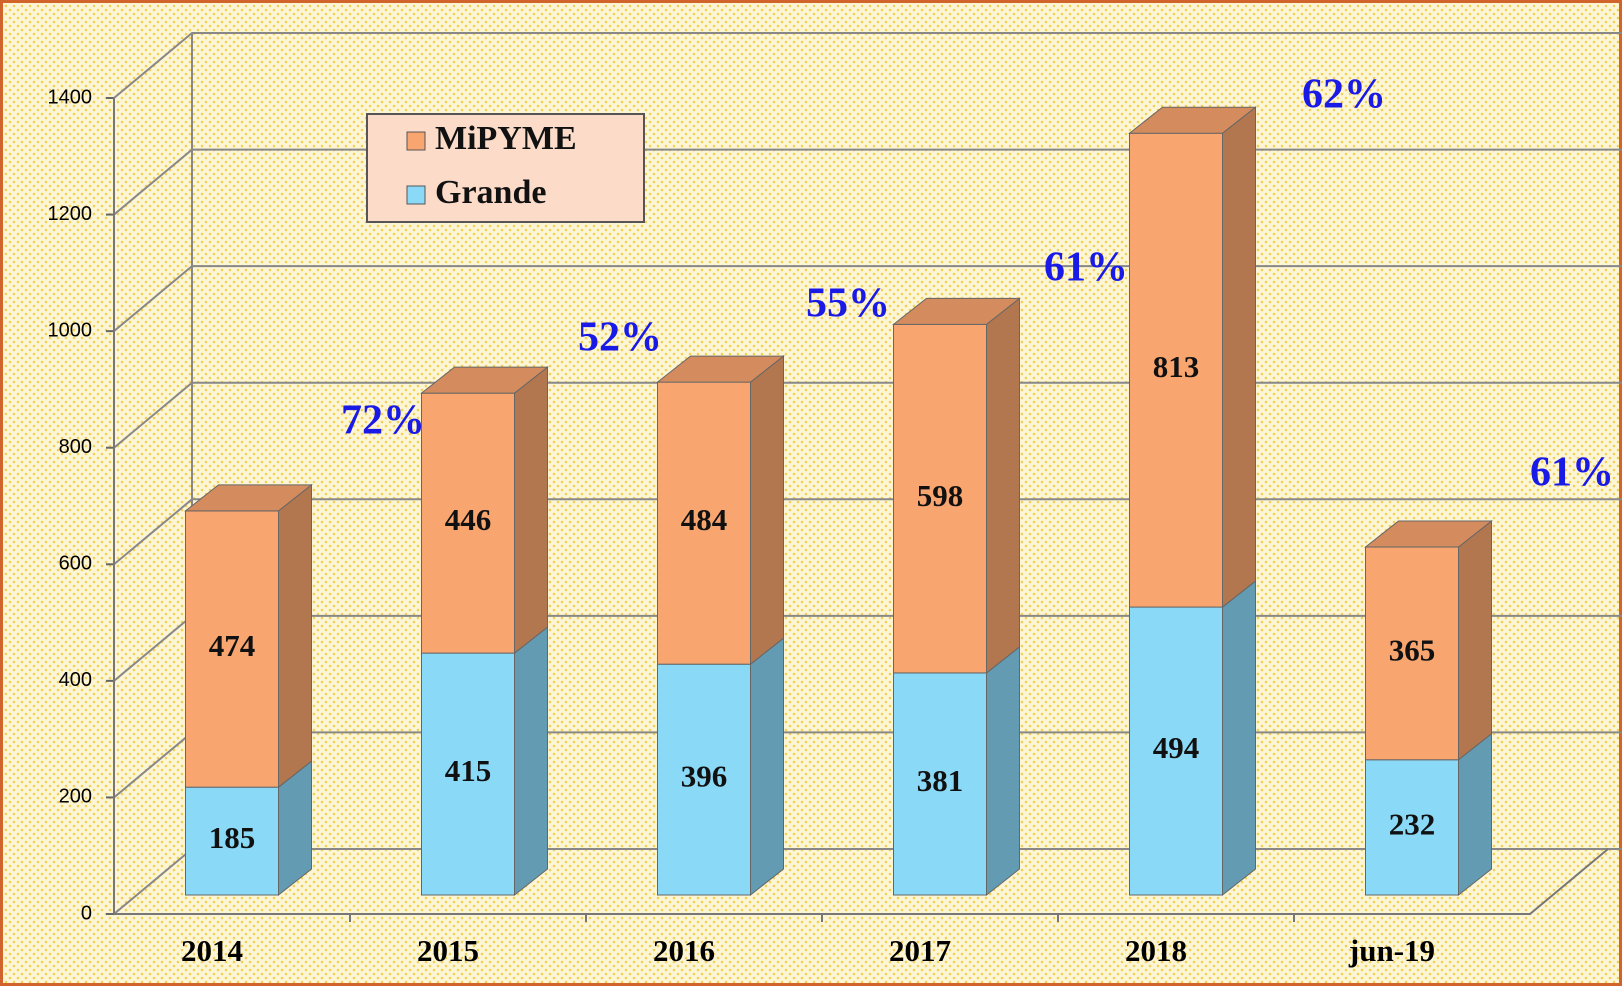 The height and width of the screenshot is (986, 1622). I want to click on legend: MiPYME Grande, so click(505, 168).